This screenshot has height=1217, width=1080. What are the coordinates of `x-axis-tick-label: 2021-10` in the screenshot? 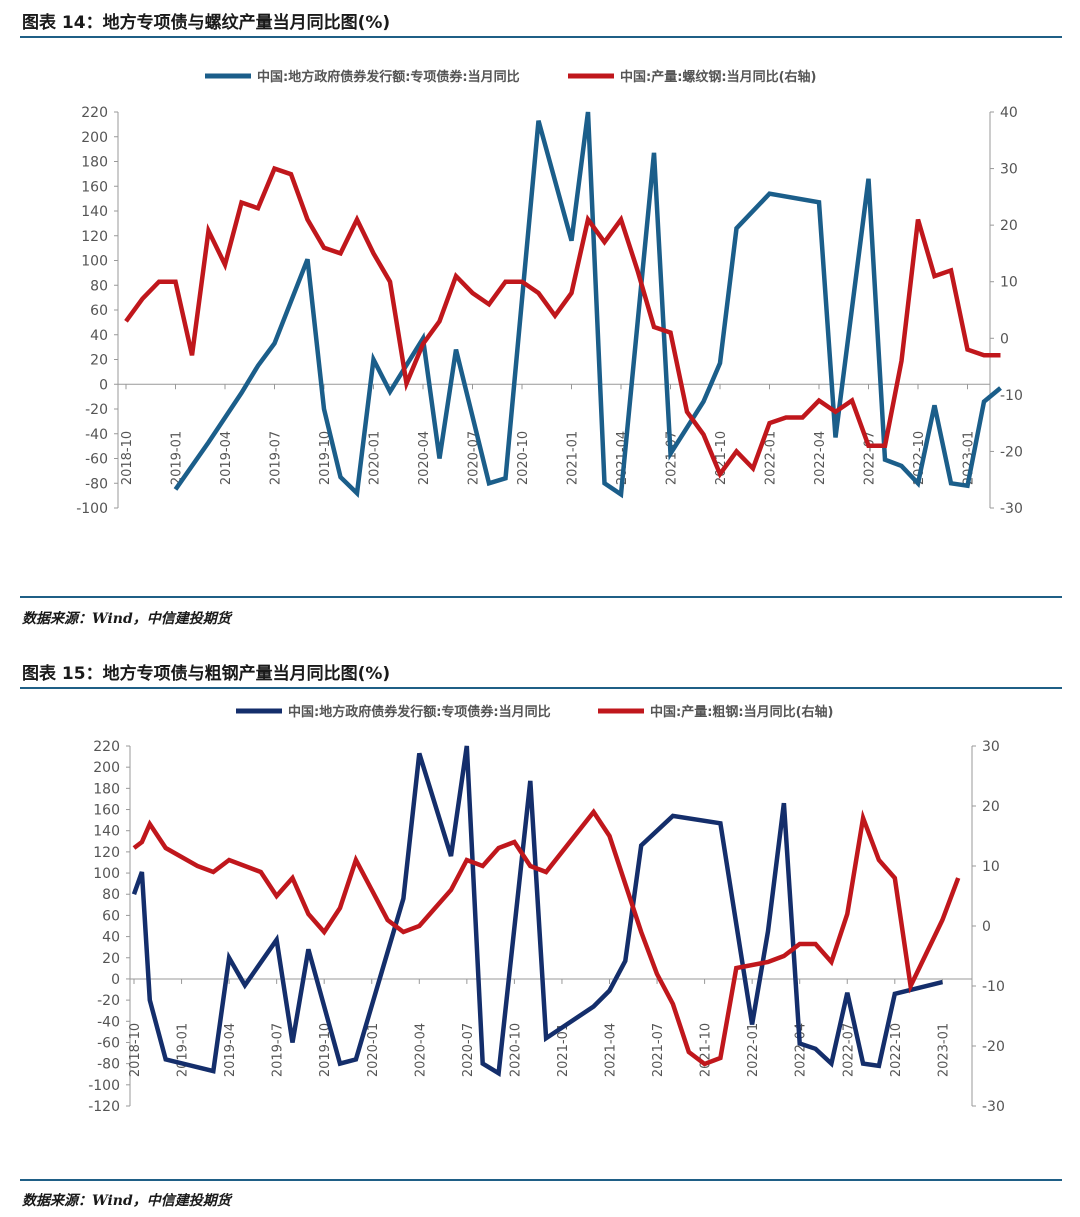 It's located at (706, 1050).